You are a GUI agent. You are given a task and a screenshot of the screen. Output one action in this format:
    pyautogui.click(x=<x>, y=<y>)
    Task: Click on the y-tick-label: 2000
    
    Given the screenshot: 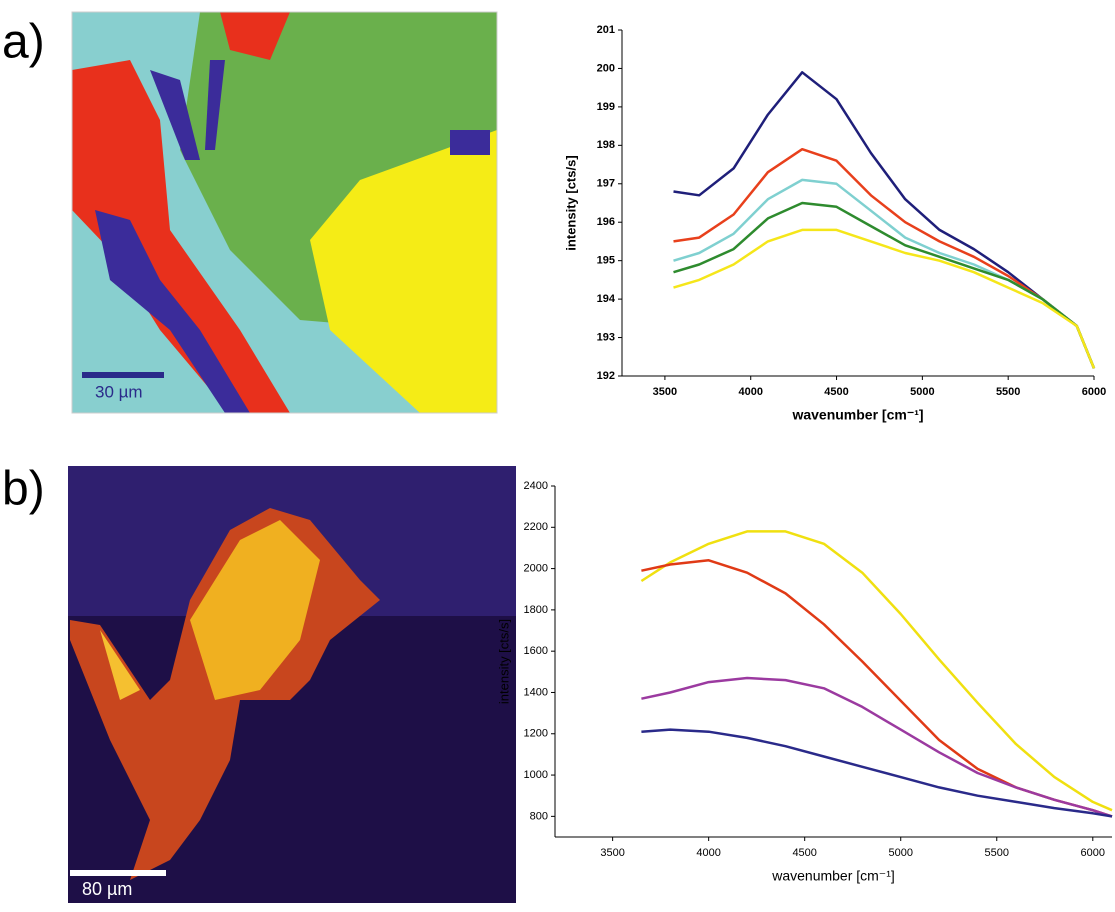 What is the action you would take?
    pyautogui.click(x=536, y=568)
    